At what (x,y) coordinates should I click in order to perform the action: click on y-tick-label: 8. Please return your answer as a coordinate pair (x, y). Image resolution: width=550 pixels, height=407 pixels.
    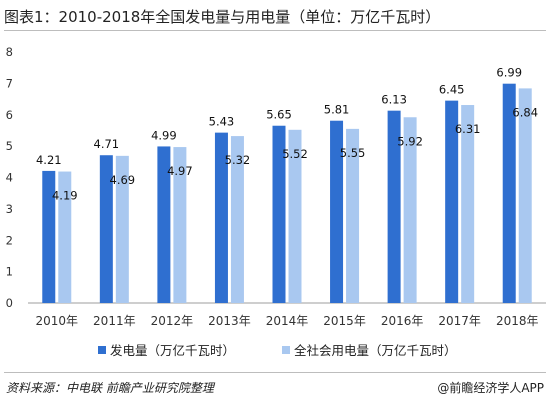
    Looking at the image, I should click on (9, 52).